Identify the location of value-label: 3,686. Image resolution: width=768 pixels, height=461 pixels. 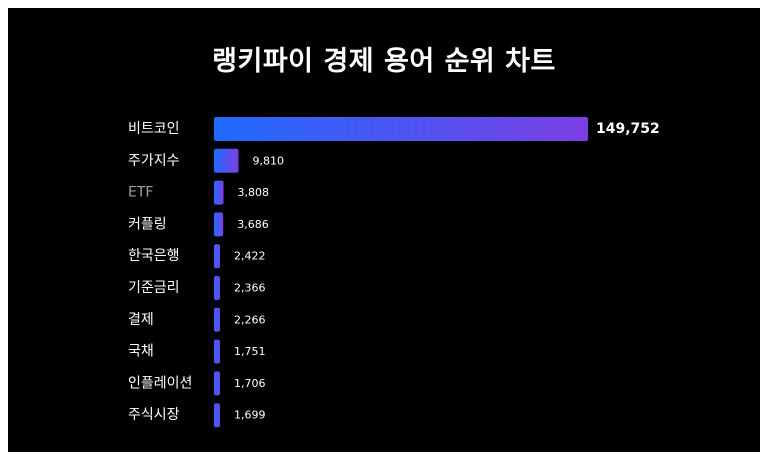
(252, 224).